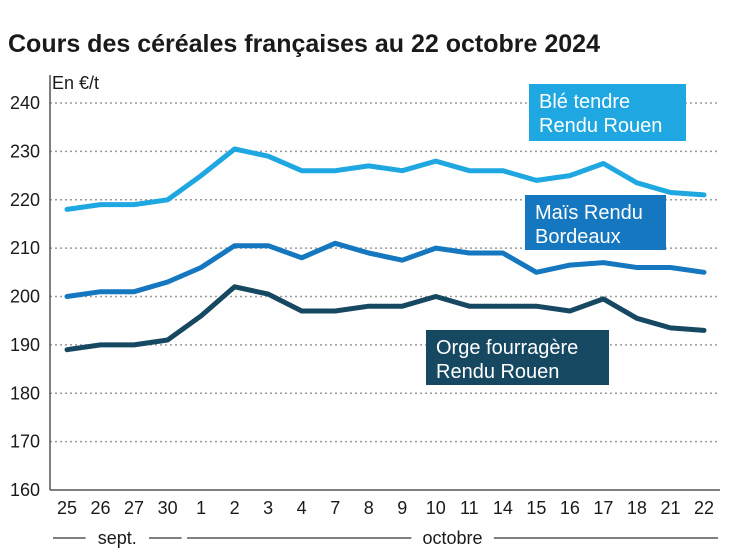 The height and width of the screenshot is (558, 747). I want to click on y-tick-label: 170, so click(25, 442).